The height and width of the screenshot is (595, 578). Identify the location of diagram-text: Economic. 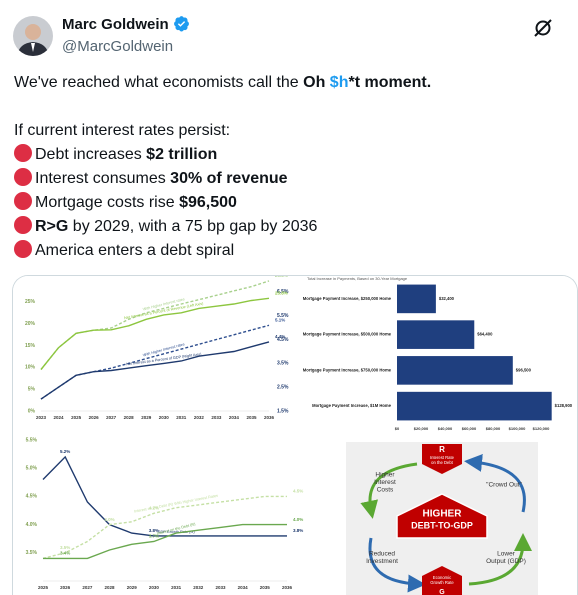
(442, 577).